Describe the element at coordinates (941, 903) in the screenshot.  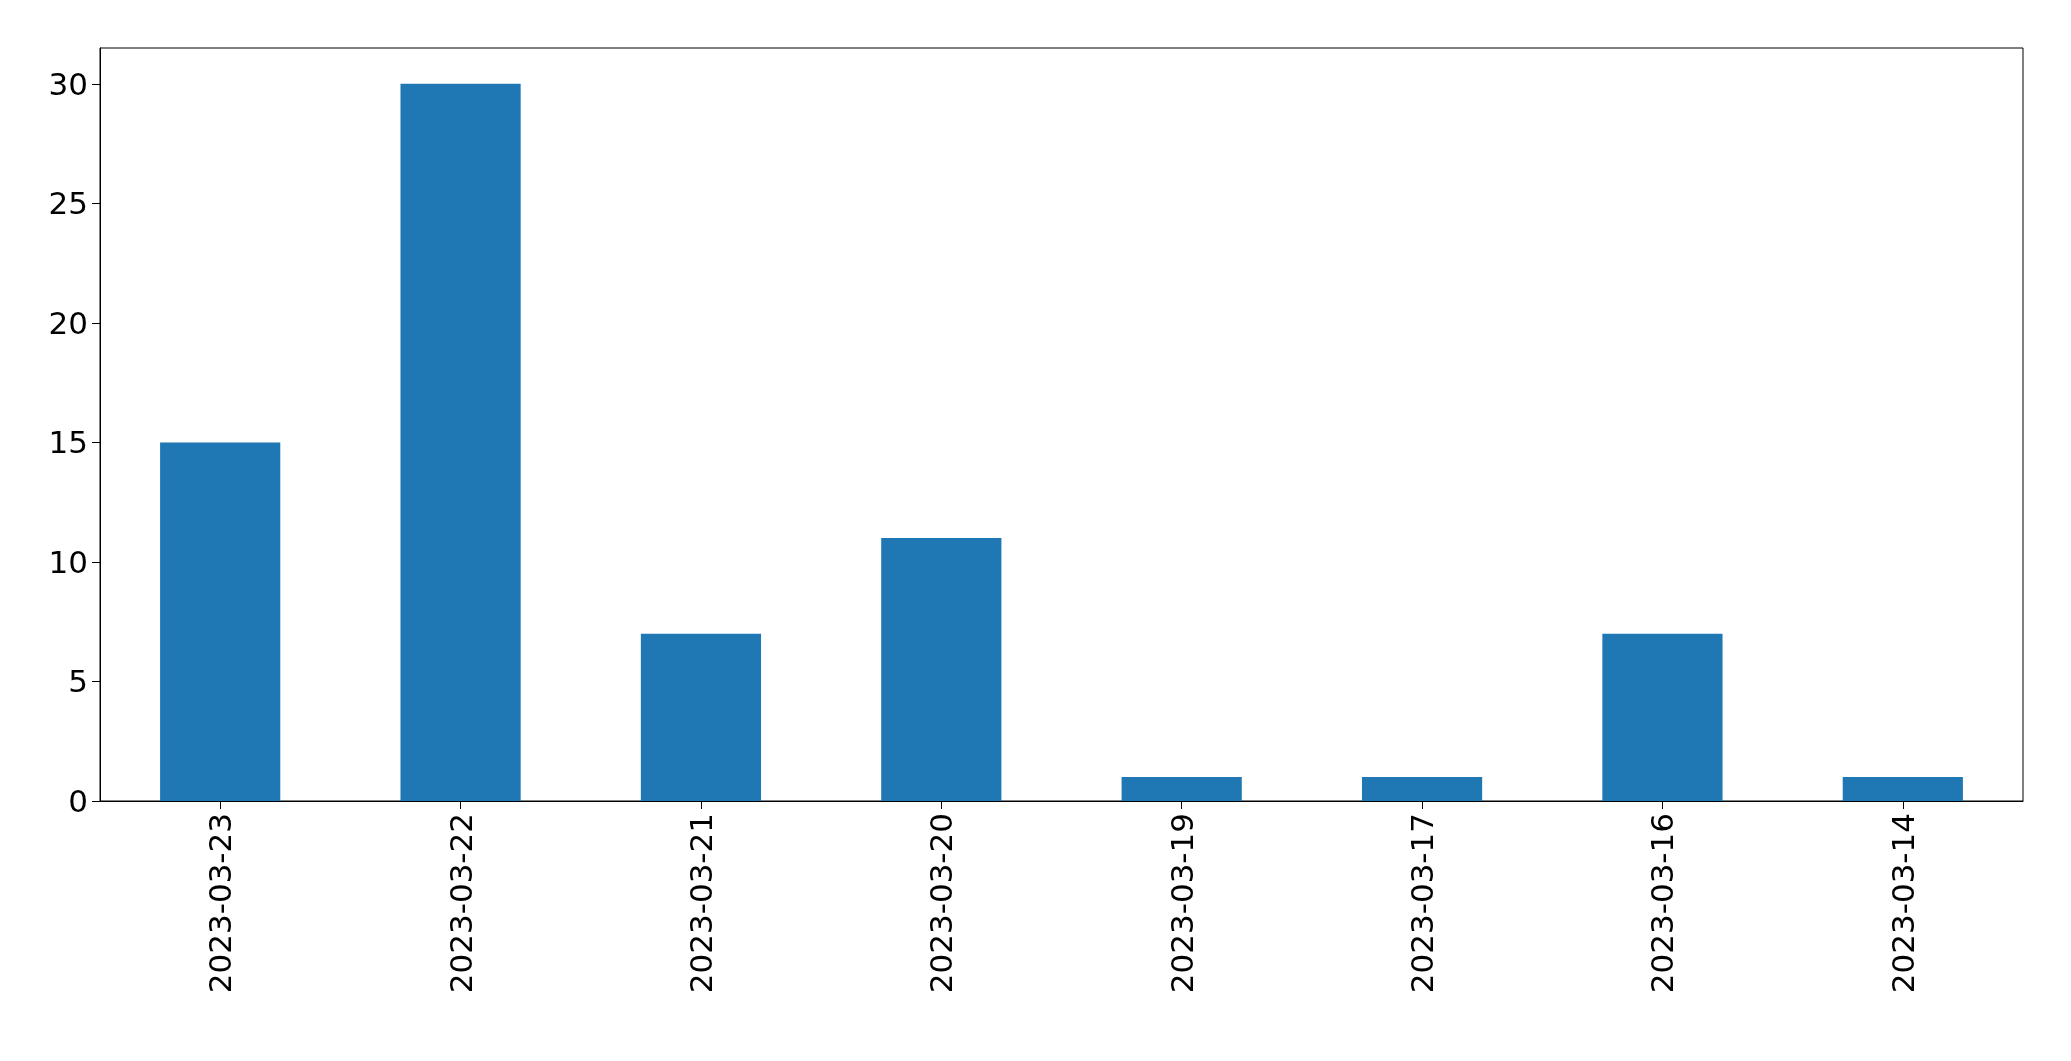
I see `x-tick-label: 2023-03-20` at that location.